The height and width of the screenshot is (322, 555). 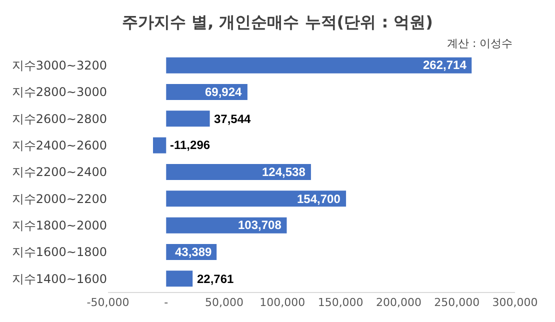 What do you see at coordinates (59, 172) in the screenshot?
I see `y-tick-label: 지수2200~2400` at bounding box center [59, 172].